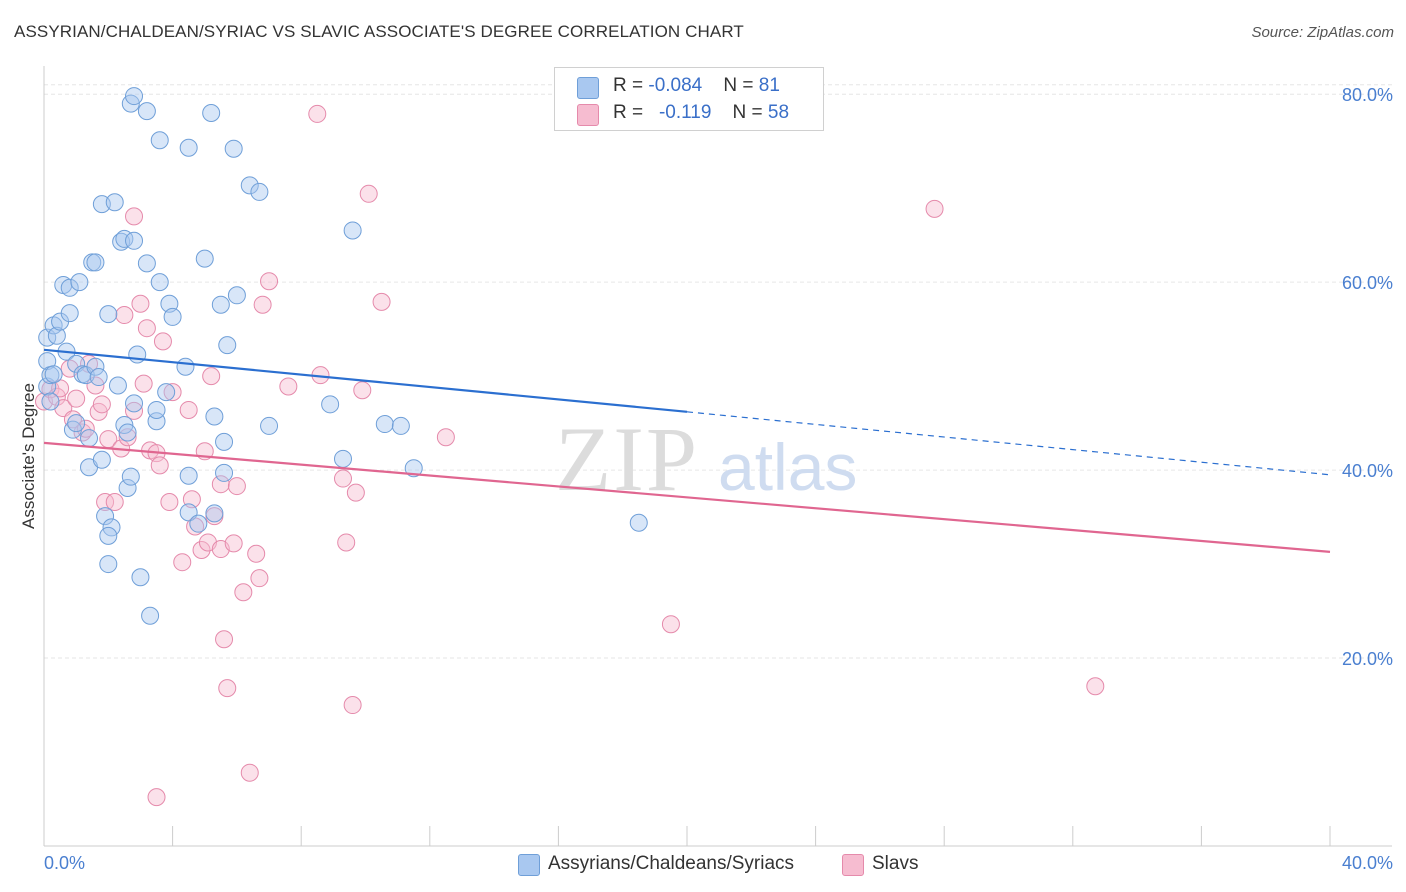 The height and width of the screenshot is (892, 1406). Describe the element at coordinates (529, 865) in the screenshot. I see `series-swatch-blue` at that location.